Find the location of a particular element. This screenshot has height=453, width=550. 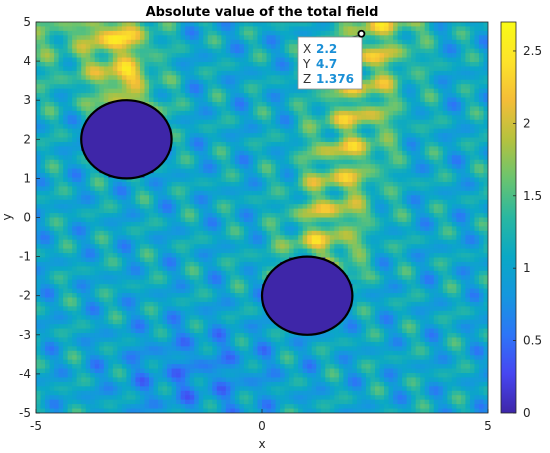

y-tick-label: -3 is located at coordinates (25, 335).